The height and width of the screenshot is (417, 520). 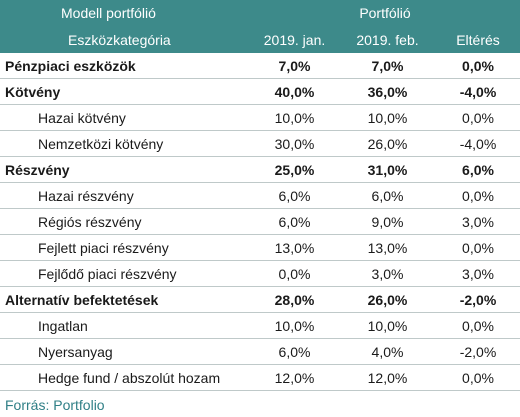 What do you see at coordinates (119, 39) in the screenshot?
I see `category-header: Eszközkategória` at bounding box center [119, 39].